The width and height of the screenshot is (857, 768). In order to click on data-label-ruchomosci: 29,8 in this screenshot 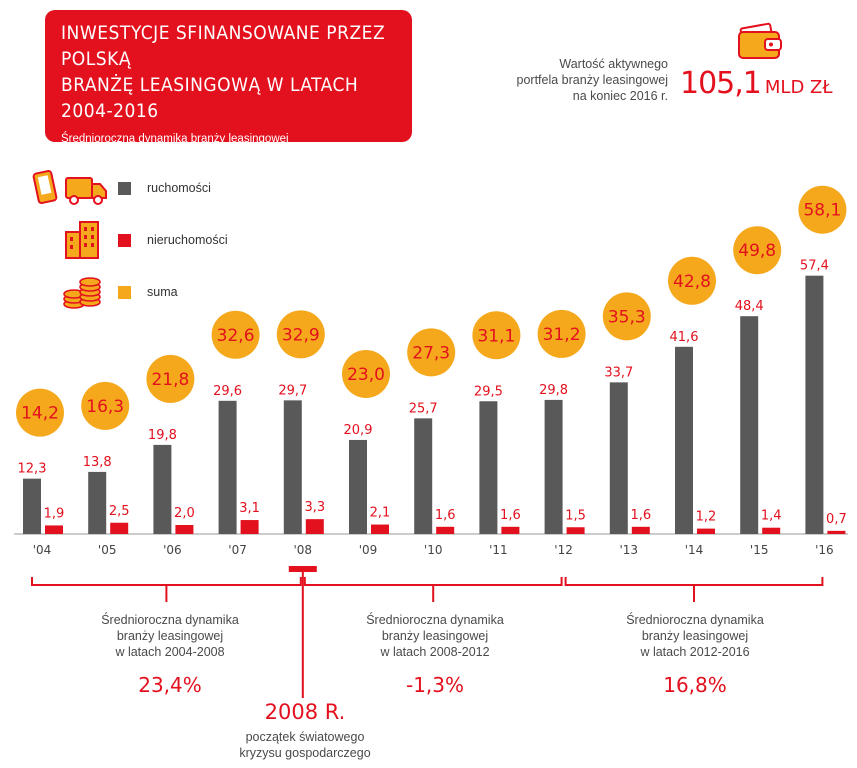, I will do `click(553, 390)`.